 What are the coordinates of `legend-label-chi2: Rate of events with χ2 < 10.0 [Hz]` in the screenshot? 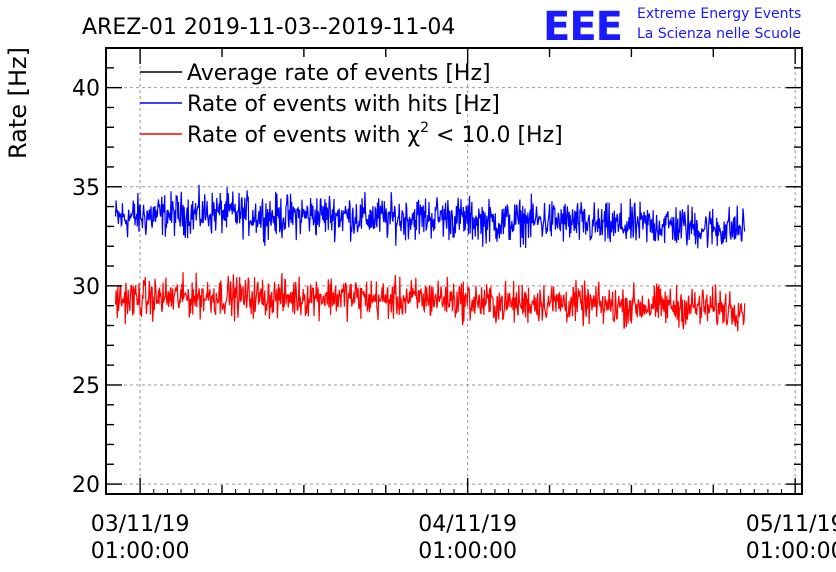 It's located at (375, 134).